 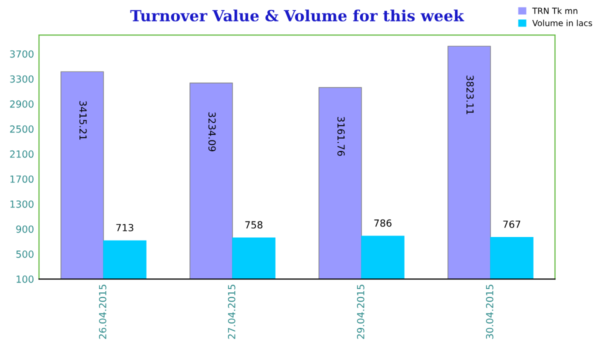 What do you see at coordinates (555, 11) in the screenshot?
I see `legend-label: TRN Tk mn` at bounding box center [555, 11].